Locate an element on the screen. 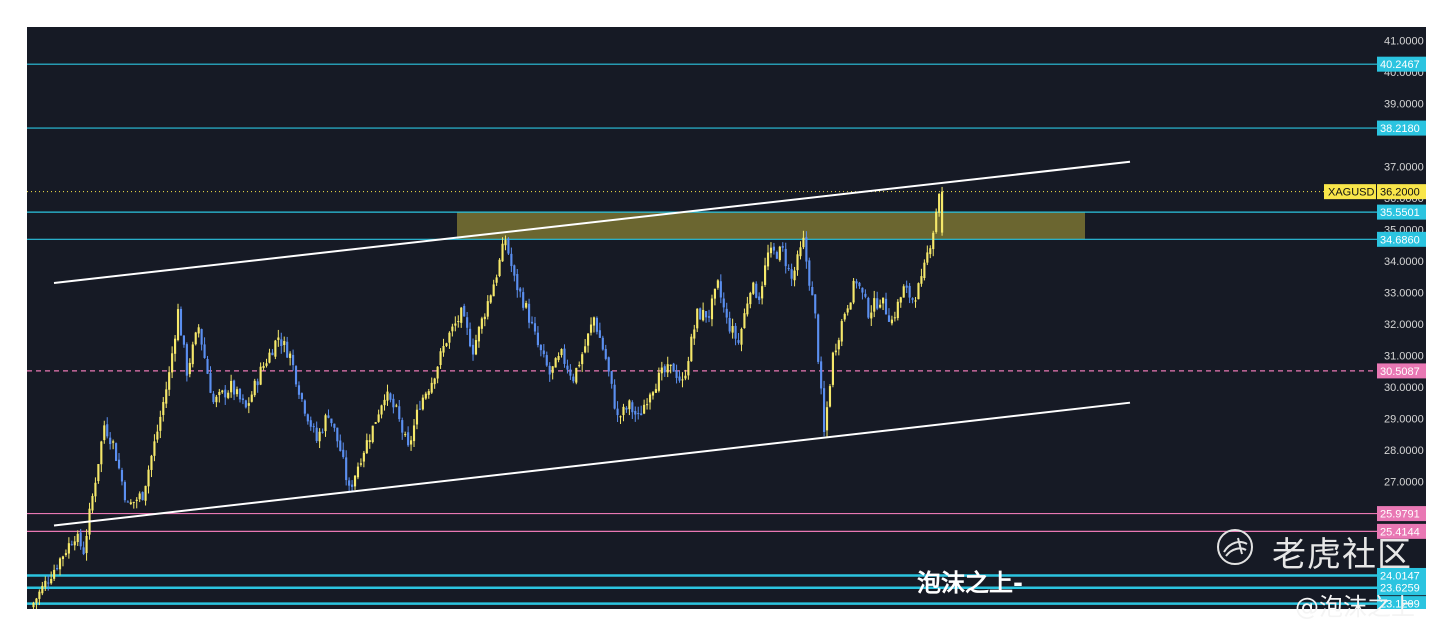  y-tick-label: 37.0000 is located at coordinates (1404, 167).